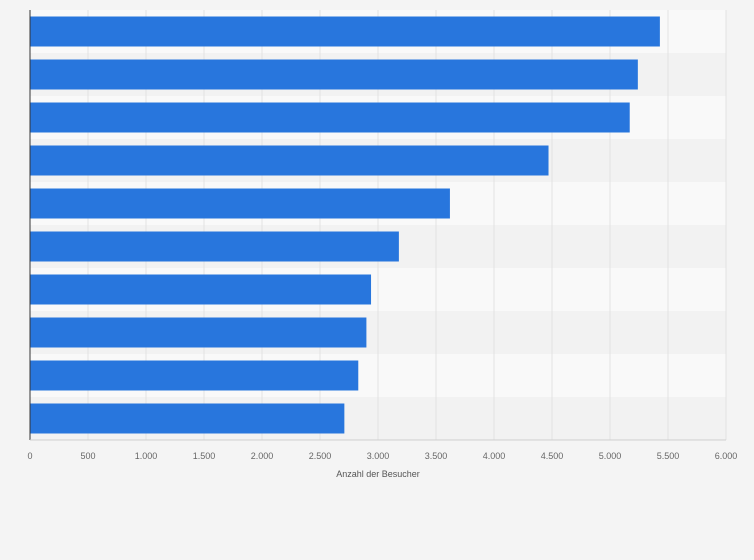 This screenshot has width=754, height=560. Describe the element at coordinates (552, 456) in the screenshot. I see `x-tick-label: 4.500` at that location.